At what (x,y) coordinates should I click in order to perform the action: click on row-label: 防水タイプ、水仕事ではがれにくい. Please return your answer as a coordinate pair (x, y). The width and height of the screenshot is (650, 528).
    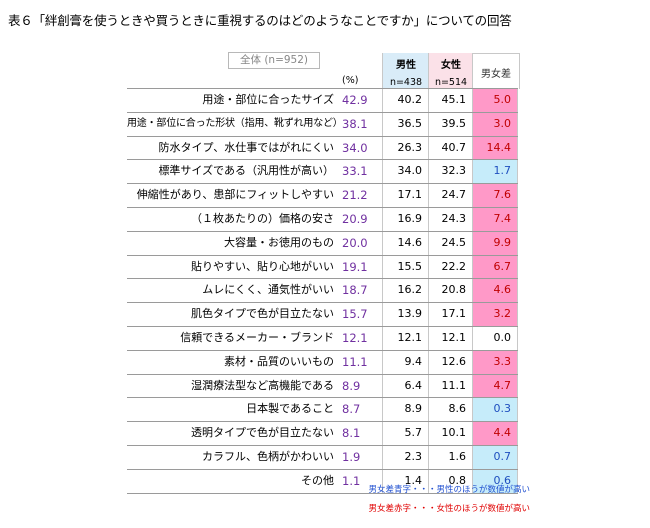
    Looking at the image, I should click on (246, 147).